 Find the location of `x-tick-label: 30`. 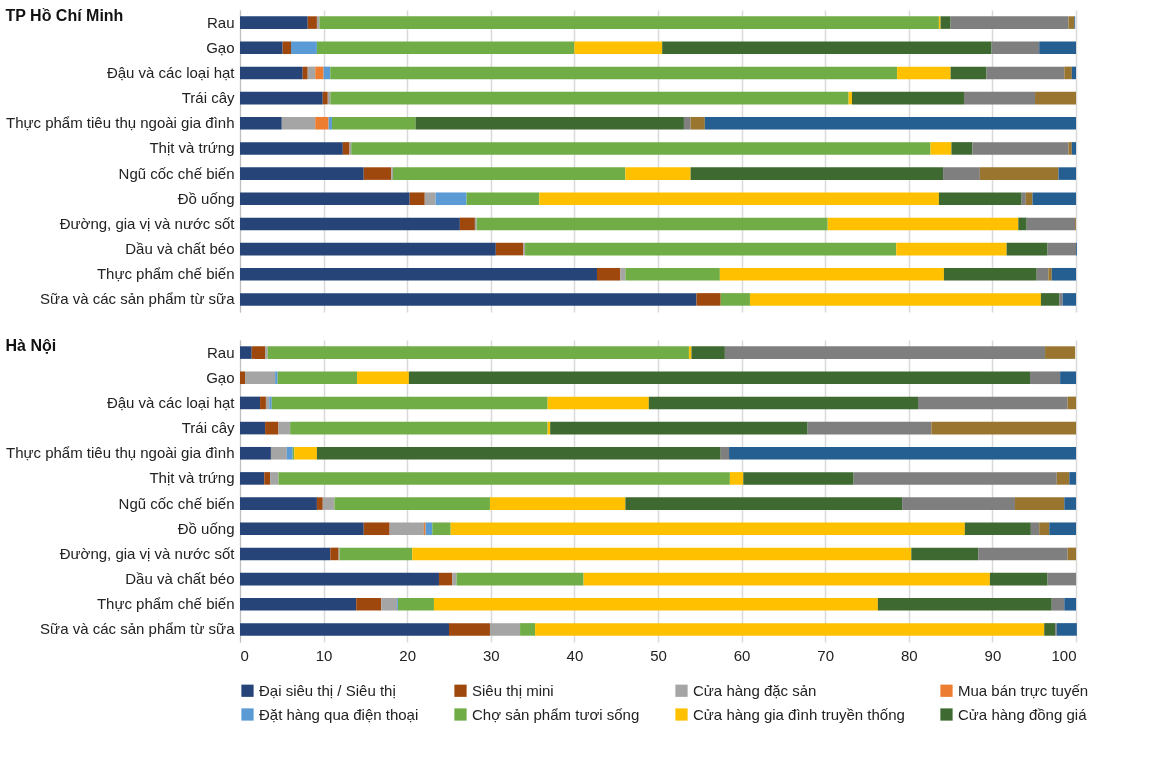

x-tick-label: 30 is located at coordinates (491, 655).